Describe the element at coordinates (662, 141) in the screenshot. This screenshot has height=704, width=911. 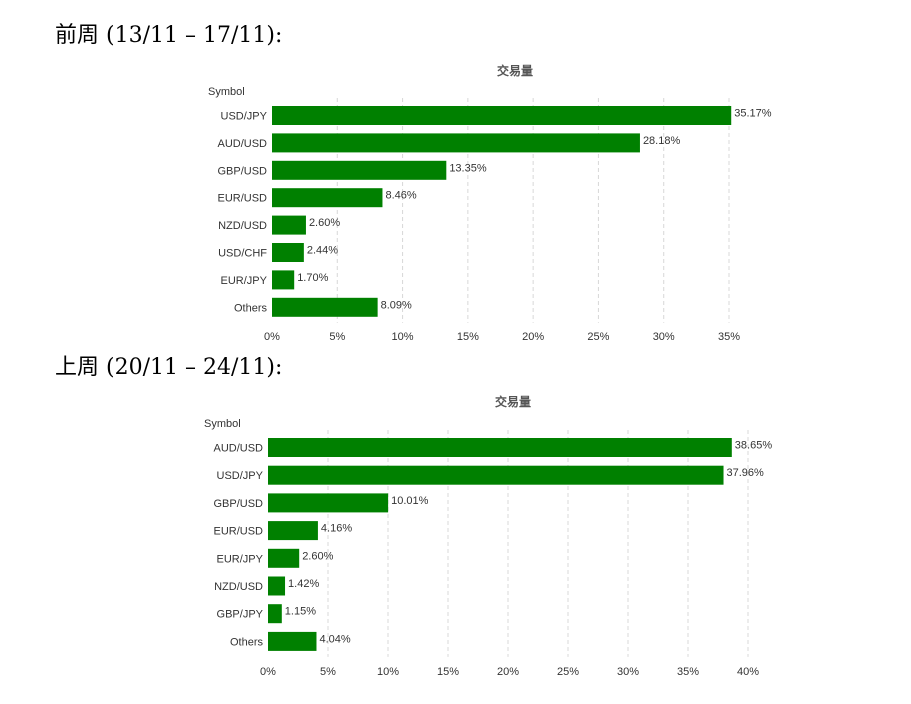
I see `data-label: 28.18%` at that location.